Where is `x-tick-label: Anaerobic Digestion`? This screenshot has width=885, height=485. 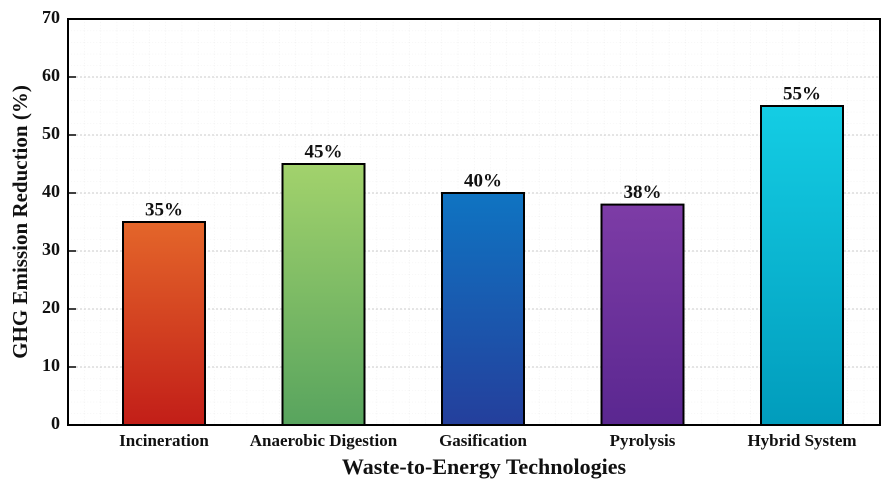 x-tick-label: Anaerobic Digestion is located at coordinates (324, 440).